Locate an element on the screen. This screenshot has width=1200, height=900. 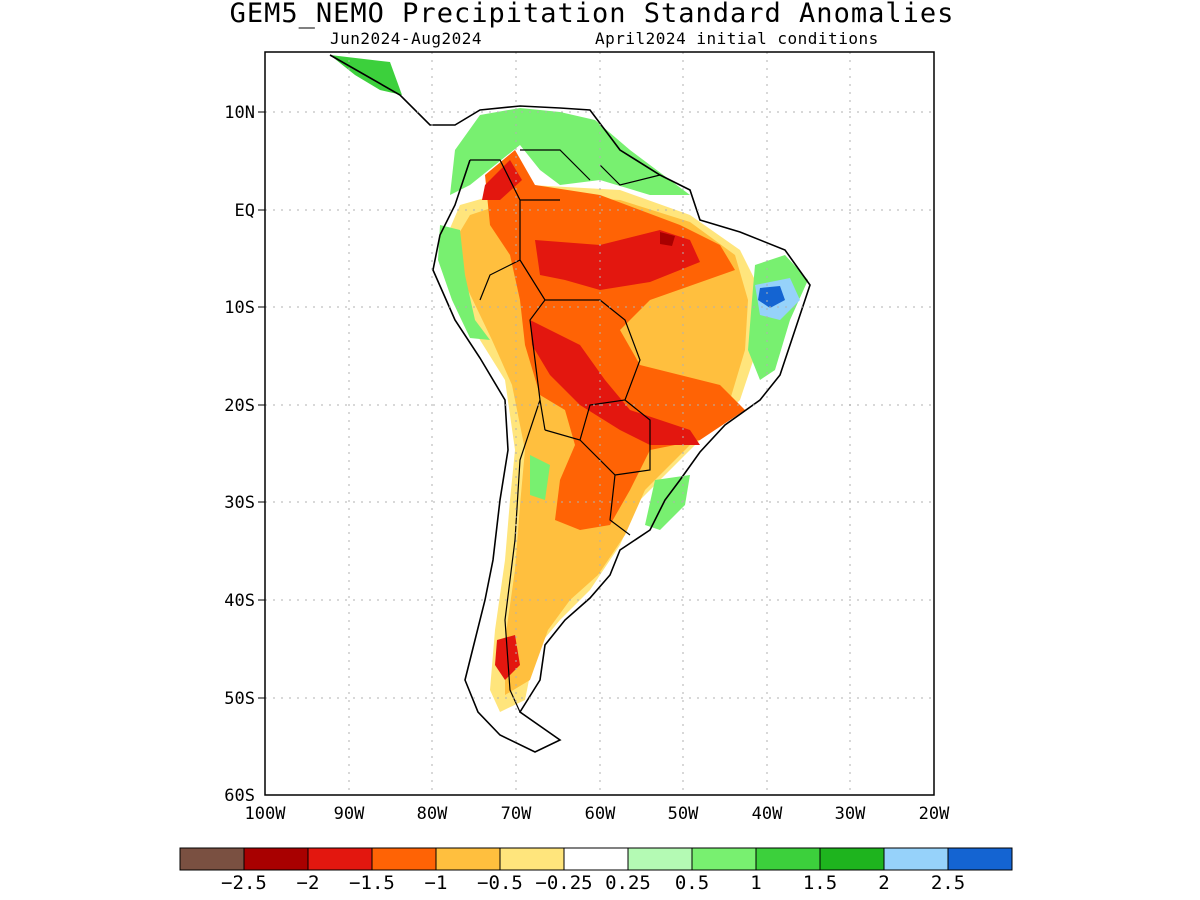
anomaly-red-central is located at coordinates (617, 260).